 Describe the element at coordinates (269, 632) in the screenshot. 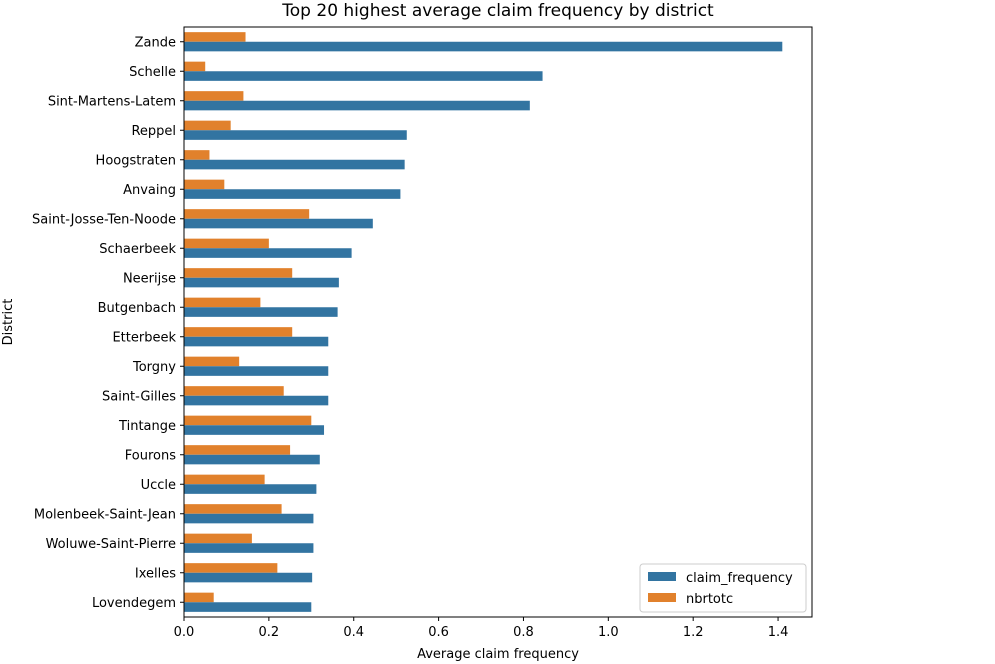

I see `x-tick-label: 0.2` at that location.